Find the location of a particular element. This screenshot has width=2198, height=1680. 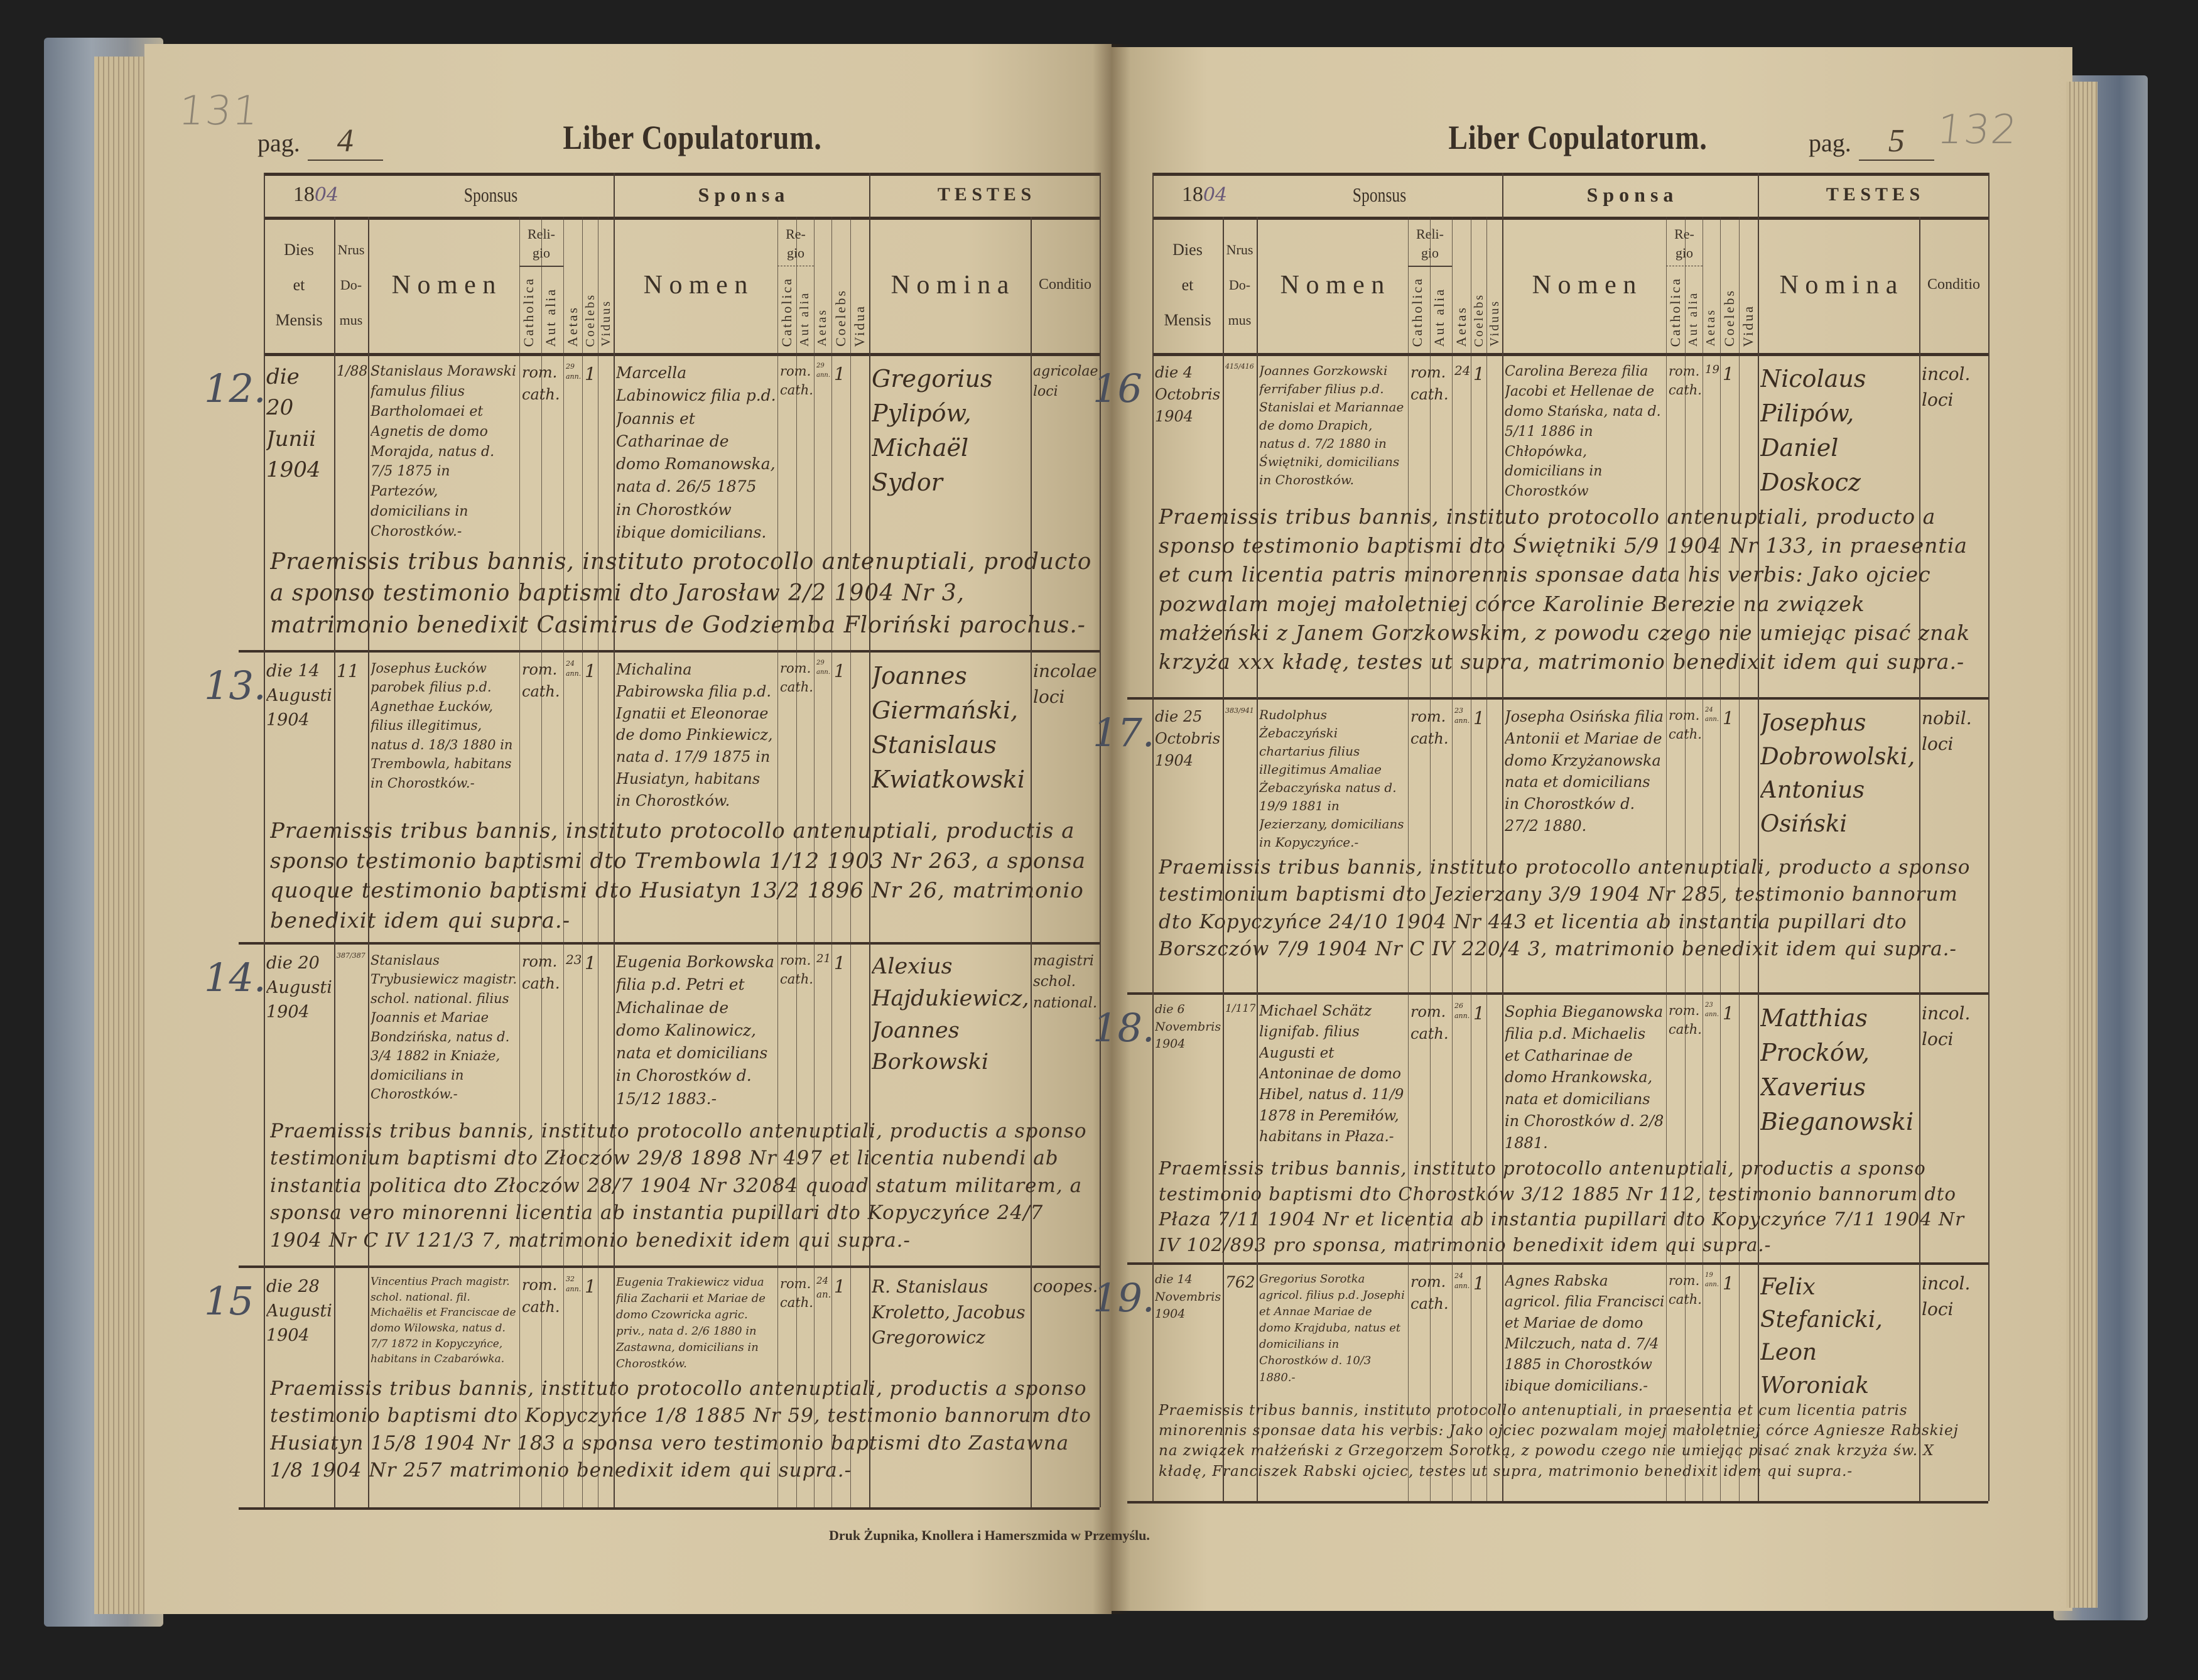

right-page-number: pag. 5 is located at coordinates (1872, 141).